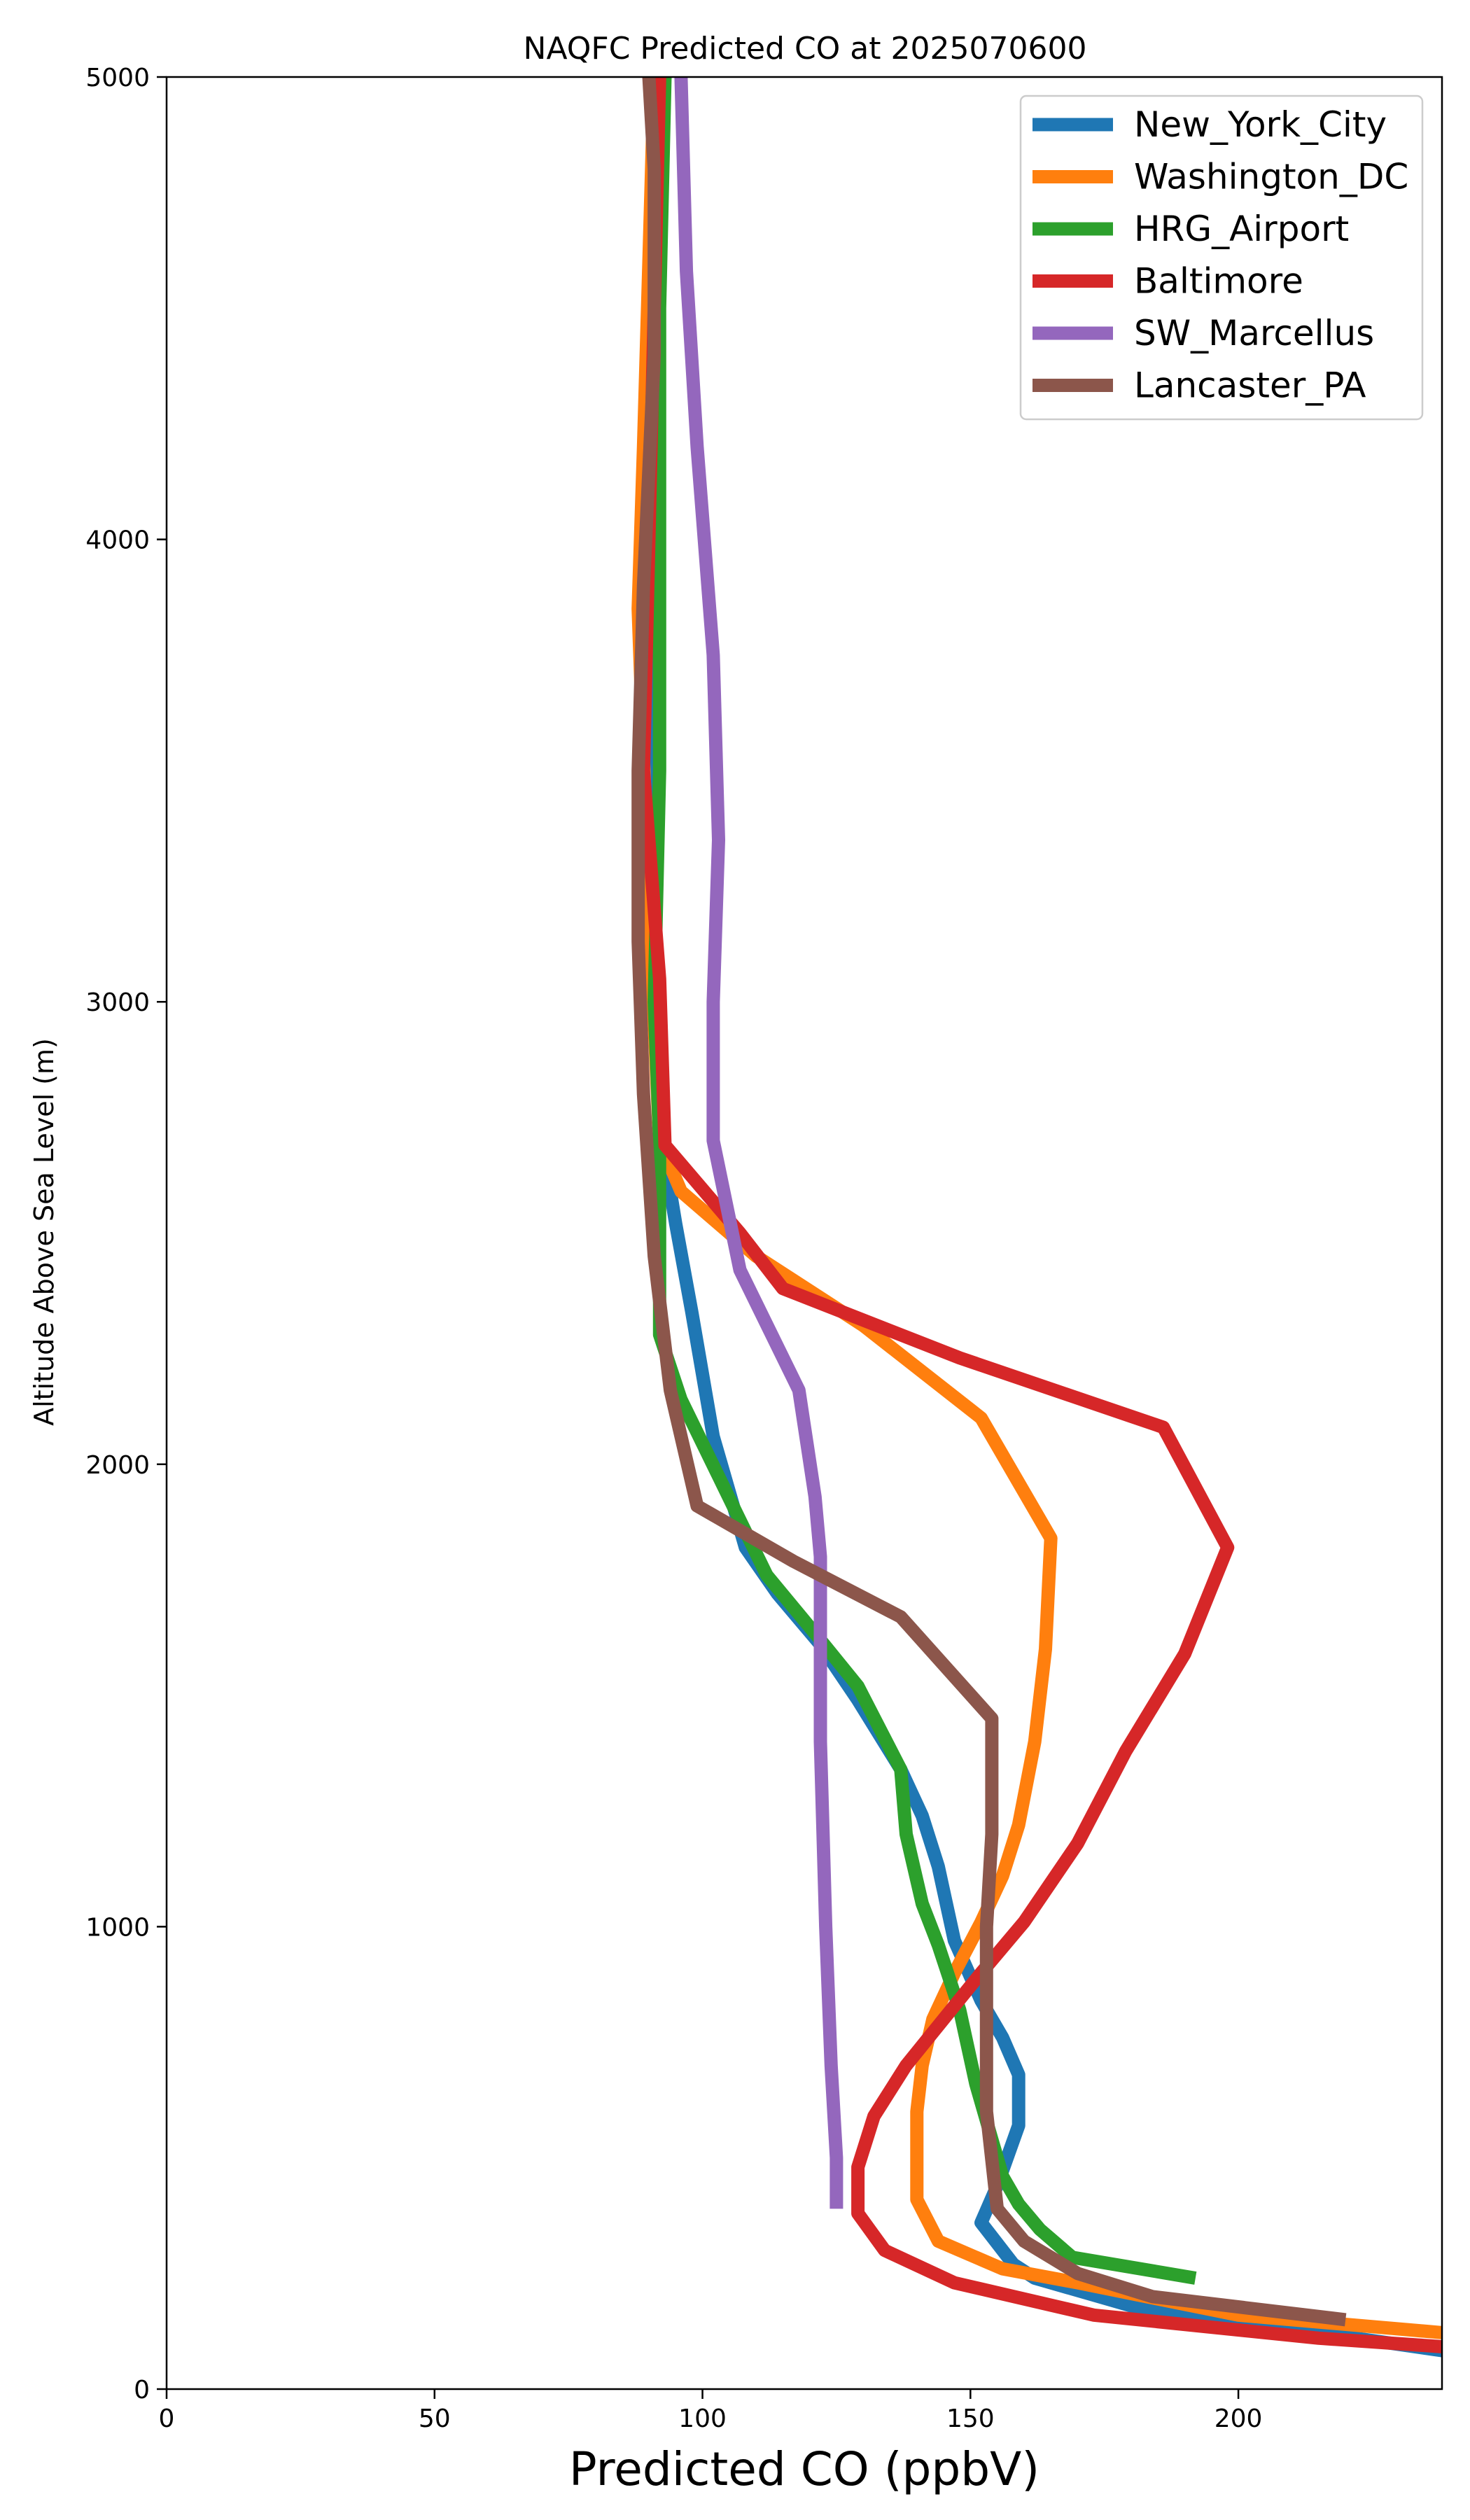 The height and width of the screenshot is (2520, 1470). Describe the element at coordinates (702, 2418) in the screenshot. I see `x-tick-label: 100` at that location.